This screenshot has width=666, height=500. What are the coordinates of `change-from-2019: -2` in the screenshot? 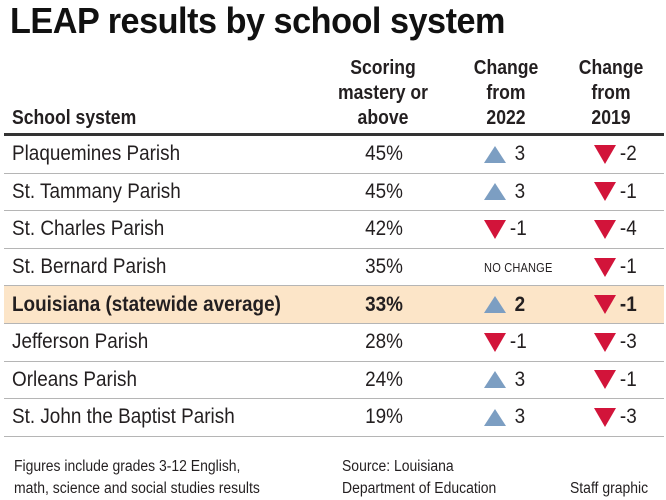 It's located at (629, 154).